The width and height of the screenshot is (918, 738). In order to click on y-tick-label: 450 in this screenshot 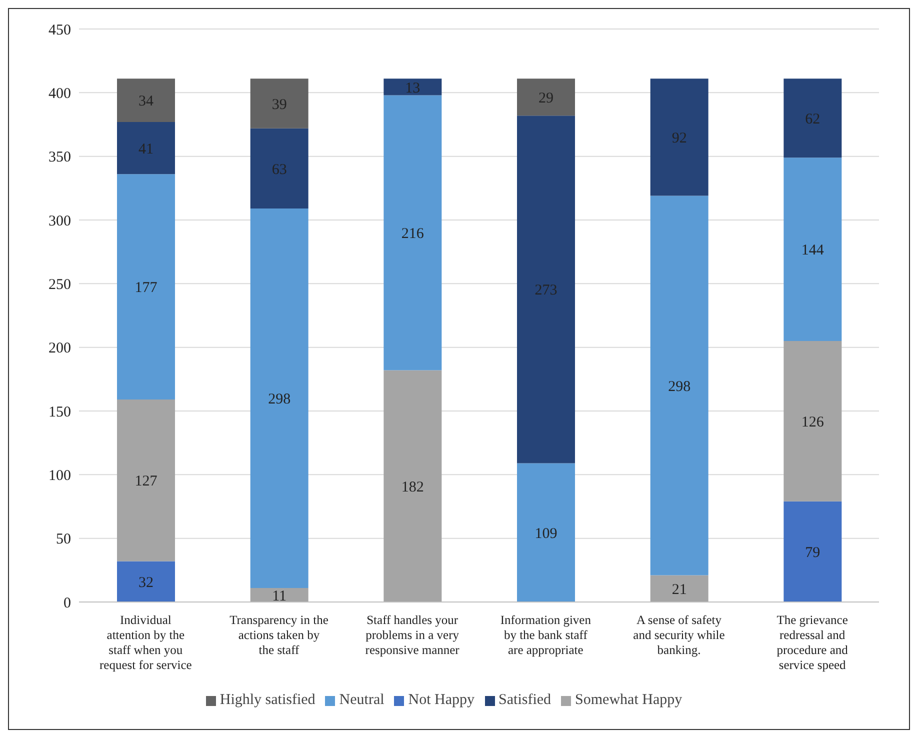, I will do `click(59, 30)`.